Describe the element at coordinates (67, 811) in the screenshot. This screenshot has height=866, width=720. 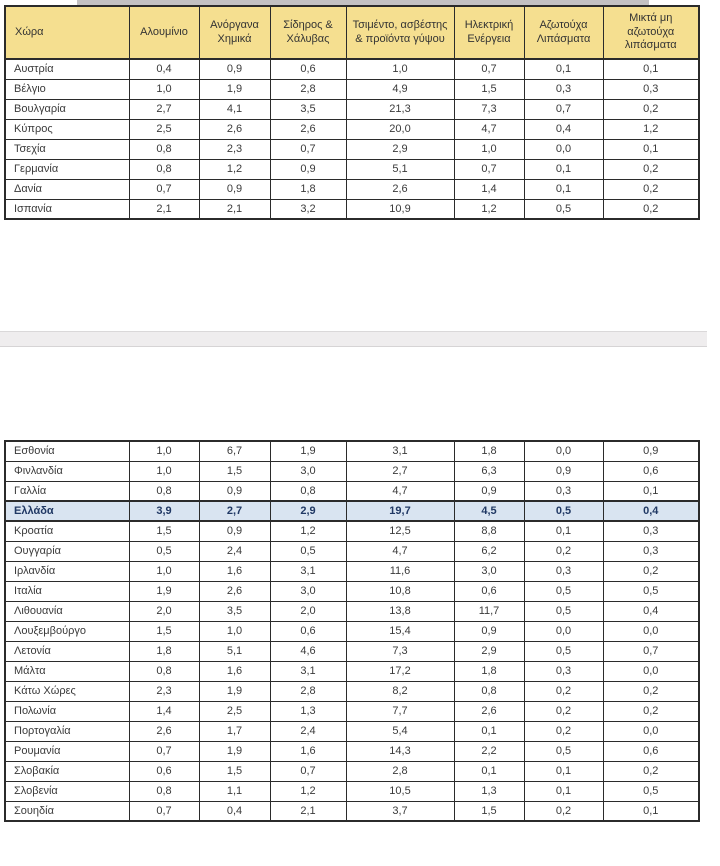
I see `country-cell: Σουηδία` at that location.